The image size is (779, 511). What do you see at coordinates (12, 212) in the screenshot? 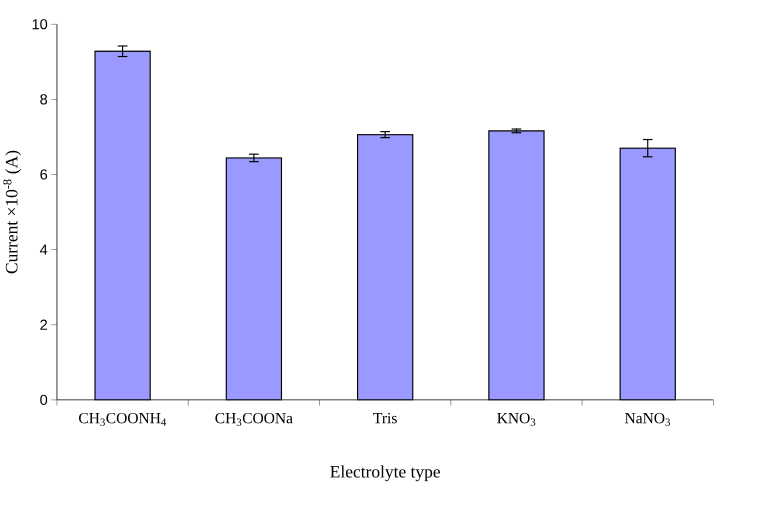
I see `y-axis-title: Current ×10$^{-8}$ (A)` at bounding box center [12, 212].